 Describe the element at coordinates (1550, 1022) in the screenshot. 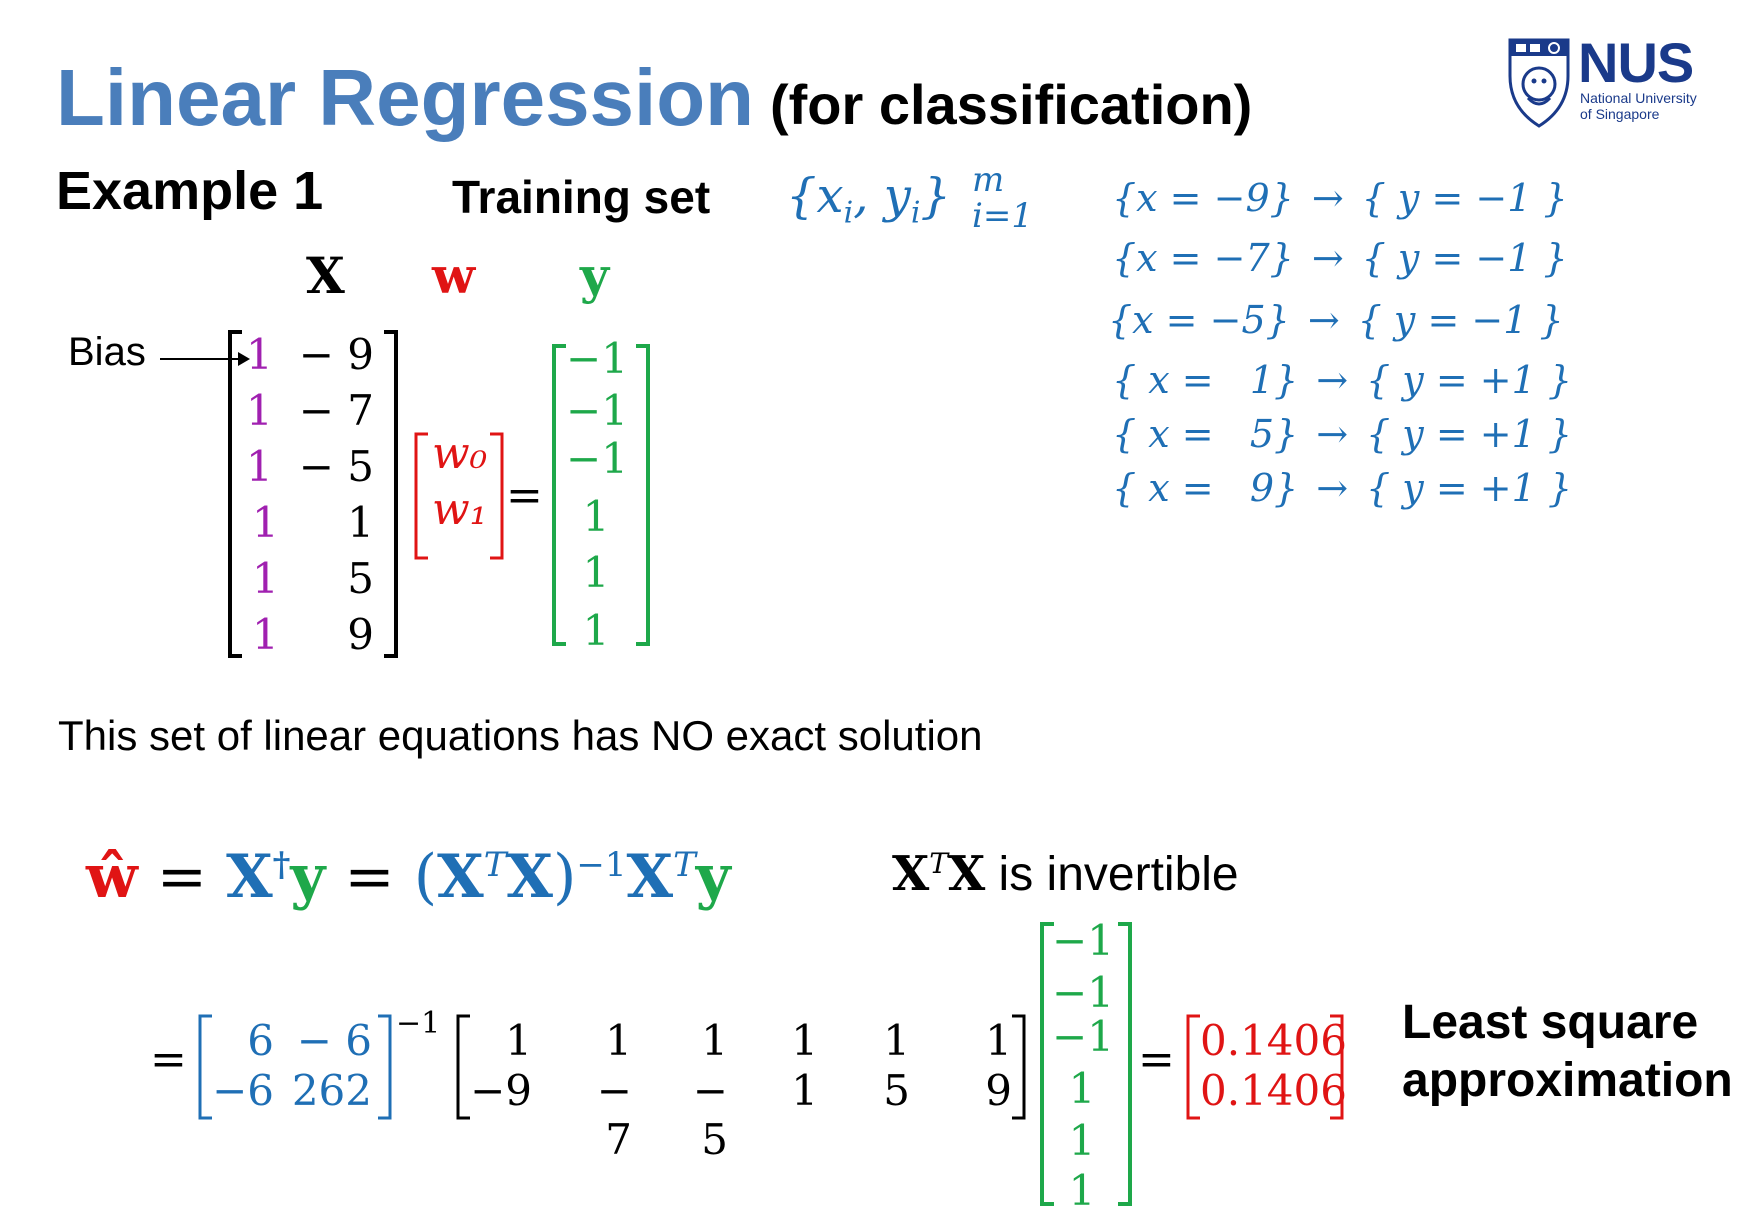

I see `least-square-line1: Least square` at that location.